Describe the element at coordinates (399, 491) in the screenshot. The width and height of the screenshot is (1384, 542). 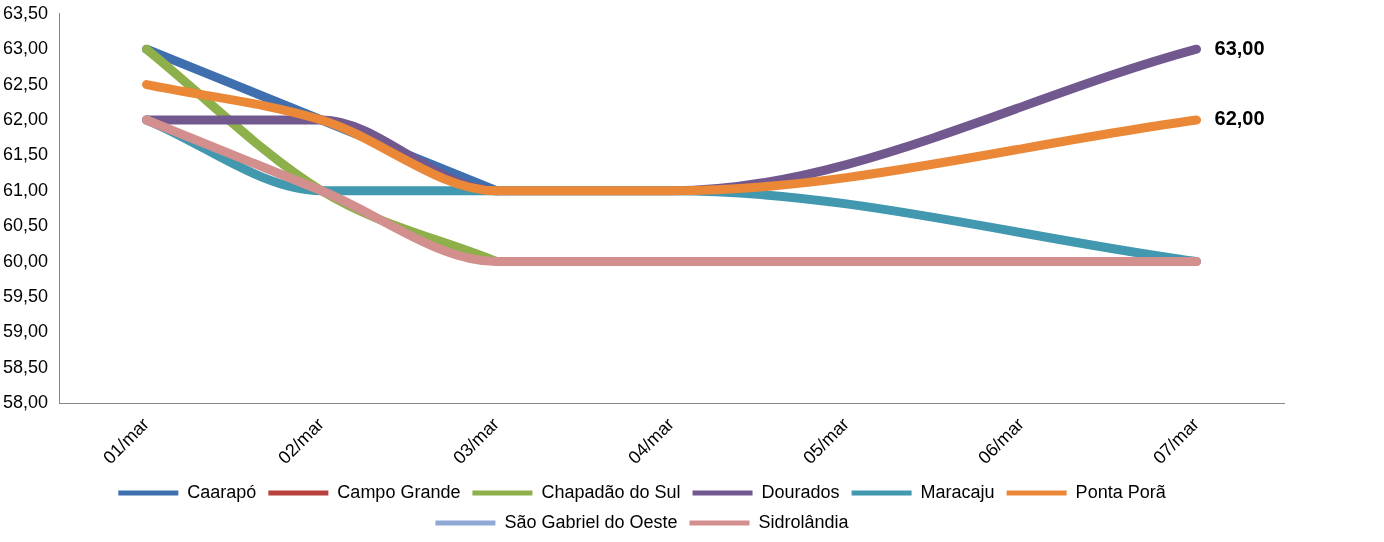
I see `legend-label: Campo Grande` at that location.